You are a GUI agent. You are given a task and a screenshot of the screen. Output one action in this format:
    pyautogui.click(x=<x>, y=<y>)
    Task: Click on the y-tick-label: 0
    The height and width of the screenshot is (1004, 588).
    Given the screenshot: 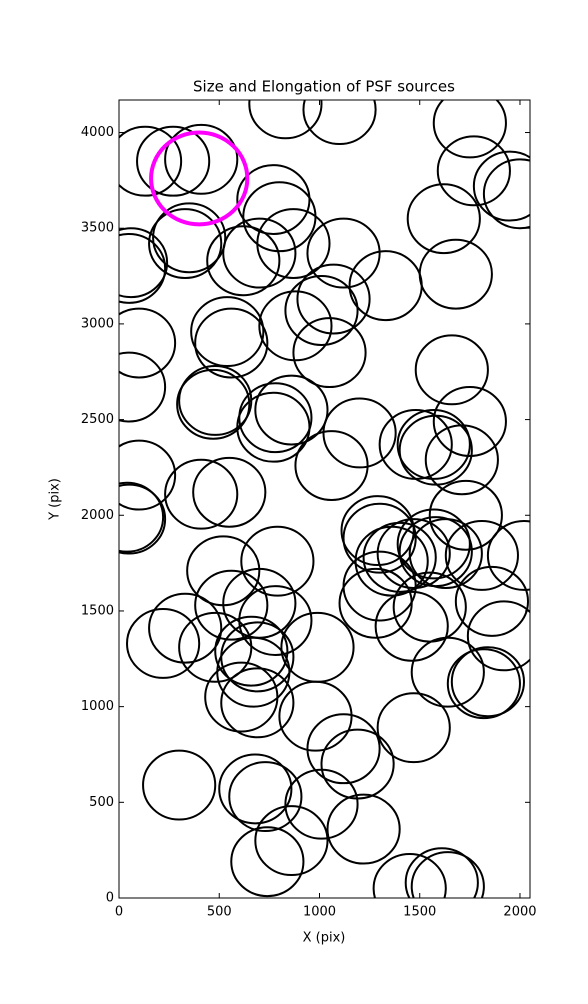 What is the action you would take?
    pyautogui.click(x=110, y=898)
    